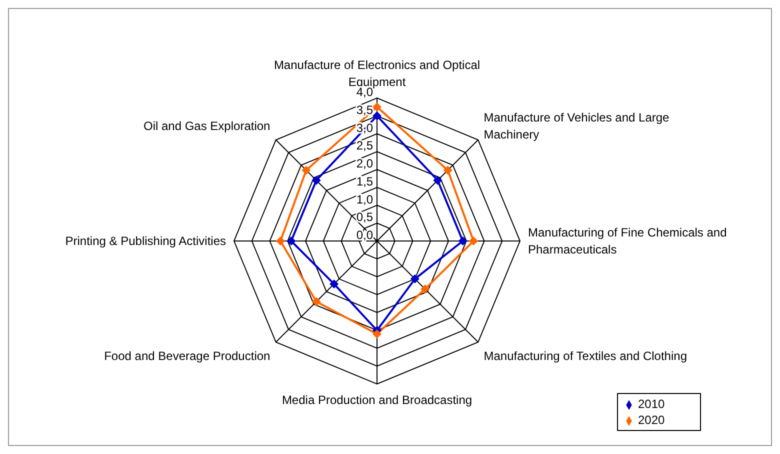 This screenshot has height=454, width=780. What do you see at coordinates (365, 109) in the screenshot?
I see `y-tick-label: 3,5` at bounding box center [365, 109].